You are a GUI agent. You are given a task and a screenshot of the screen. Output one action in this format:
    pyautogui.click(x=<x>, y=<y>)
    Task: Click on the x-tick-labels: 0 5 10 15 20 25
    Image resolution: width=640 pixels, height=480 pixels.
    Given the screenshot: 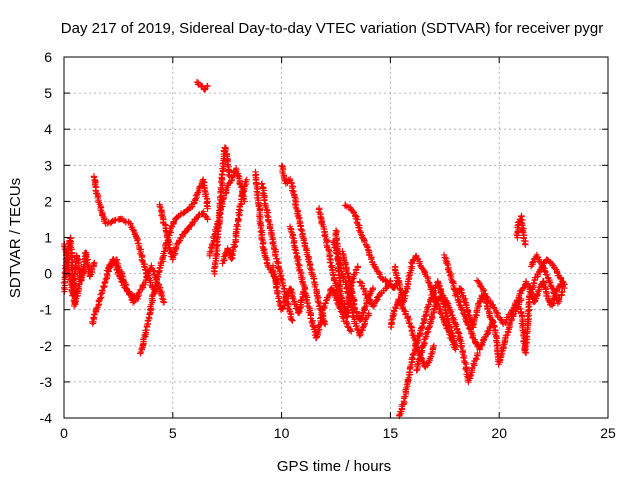 What is the action you would take?
    pyautogui.click(x=338, y=433)
    